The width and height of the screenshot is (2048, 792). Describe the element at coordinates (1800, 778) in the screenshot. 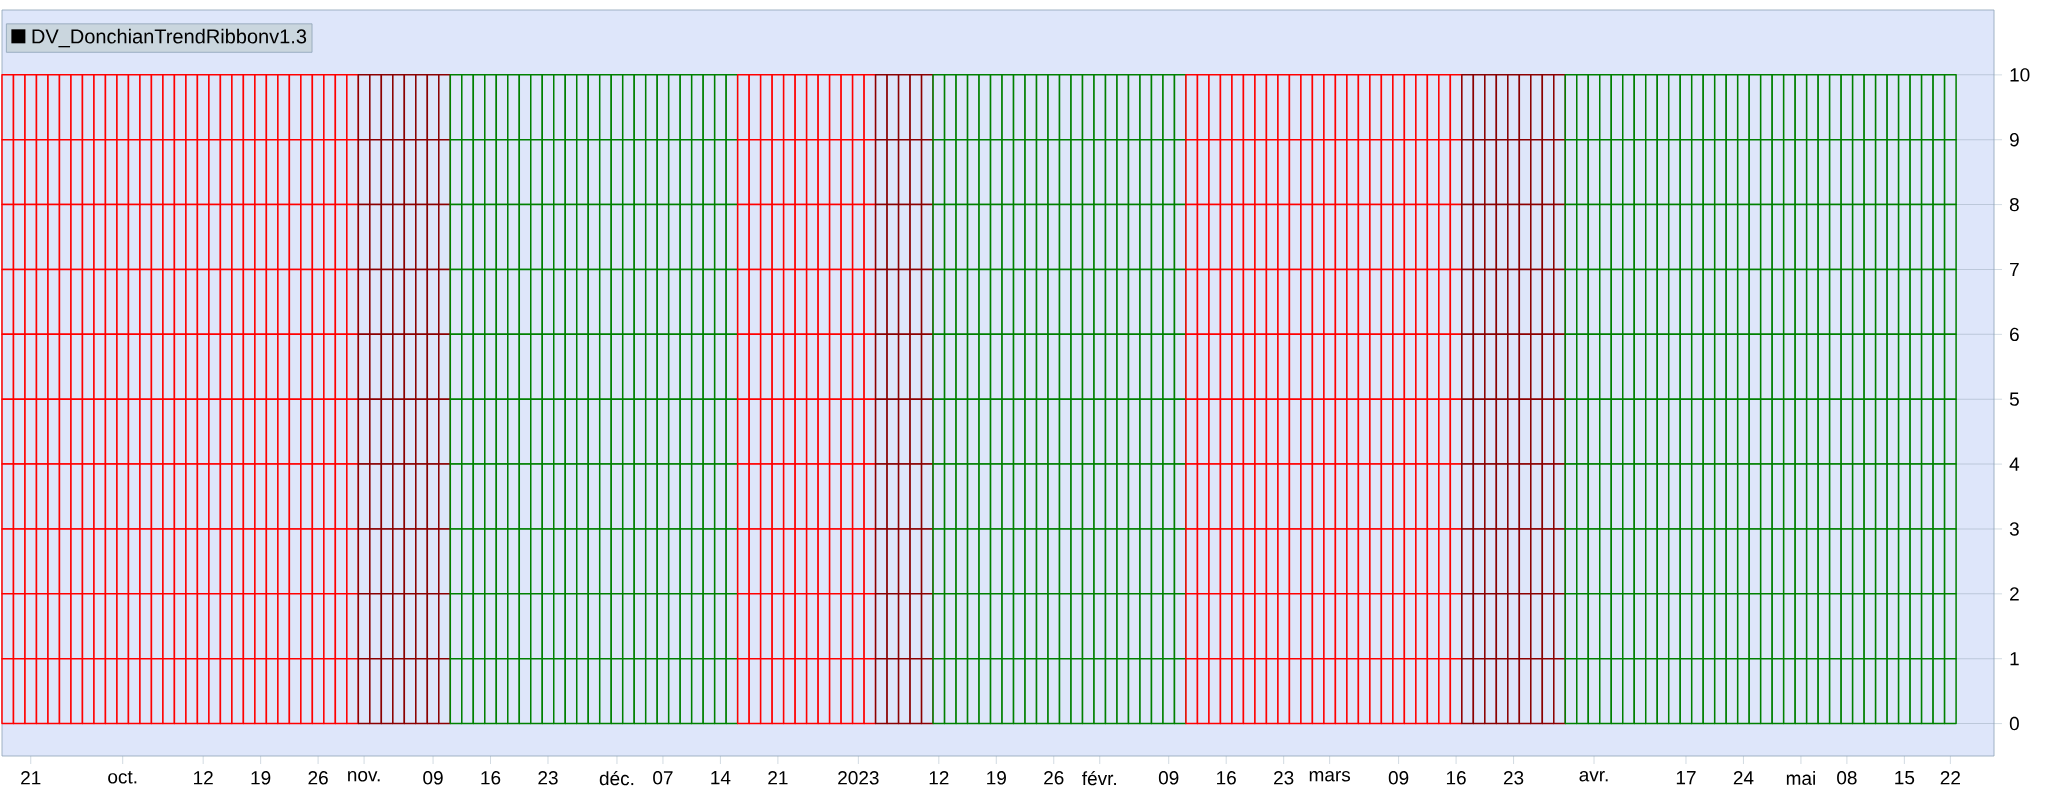

I see `x-tick-label: mai` at that location.